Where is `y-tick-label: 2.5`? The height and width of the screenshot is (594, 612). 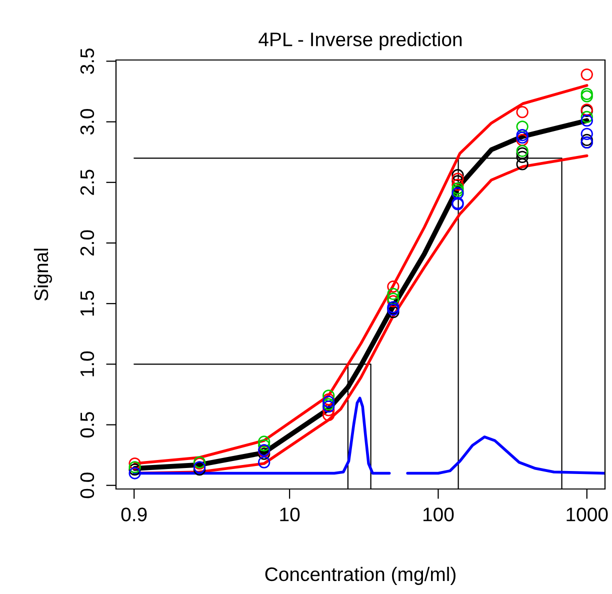 y-tick-label: 2.5 is located at coordinates (87, 182).